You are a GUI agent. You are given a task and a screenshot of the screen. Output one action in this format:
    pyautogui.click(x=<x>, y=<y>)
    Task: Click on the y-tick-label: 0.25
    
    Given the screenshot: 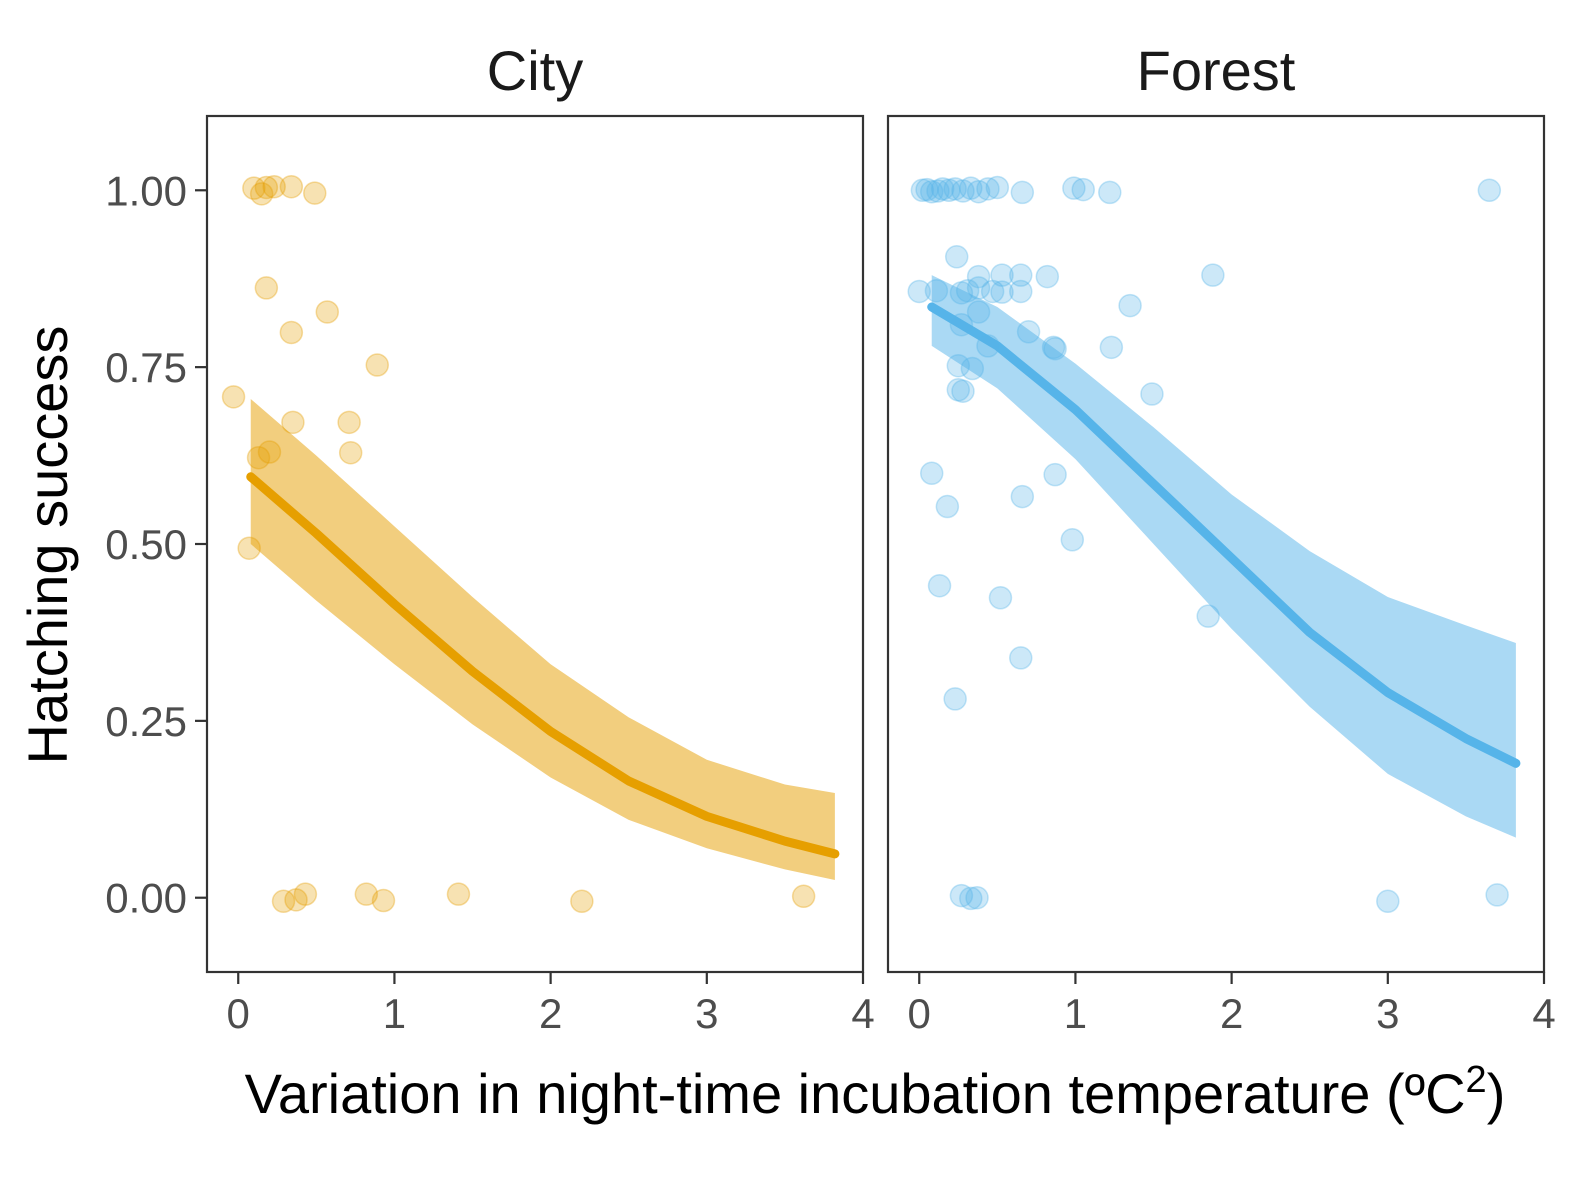 What is the action you would take?
    pyautogui.click(x=146, y=721)
    